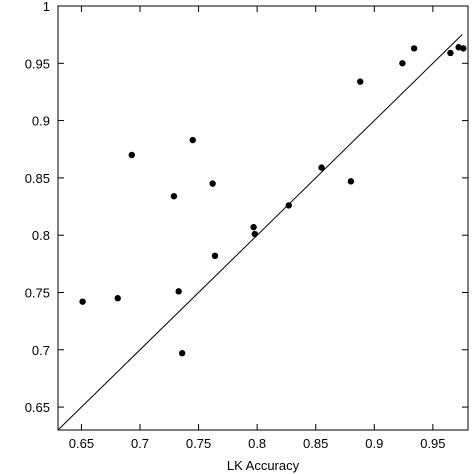  Describe the element at coordinates (257, 443) in the screenshot. I see `x-tick-label: 0.8` at that location.